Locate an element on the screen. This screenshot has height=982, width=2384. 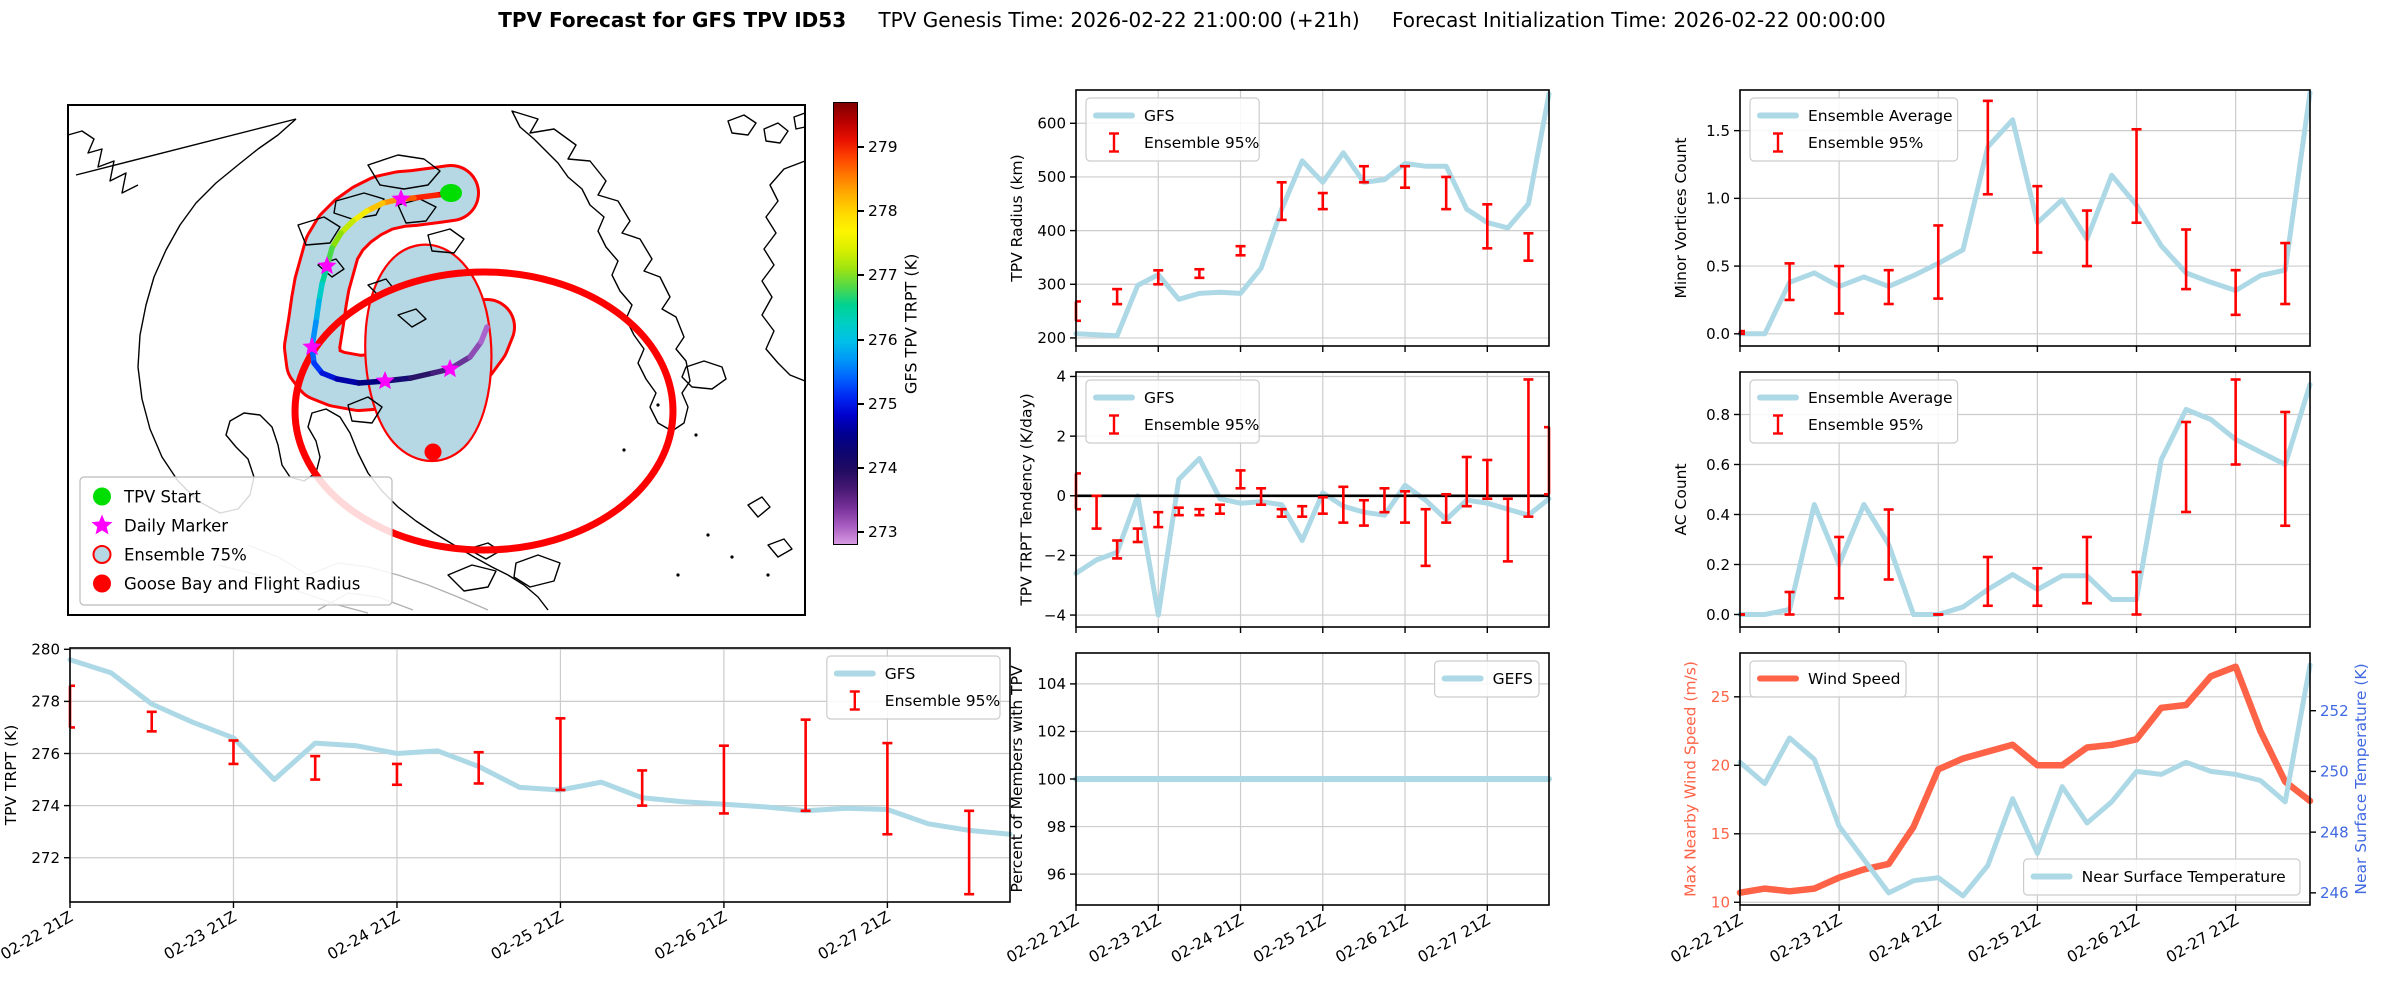
series-gfs is located at coordinates (540, 747).